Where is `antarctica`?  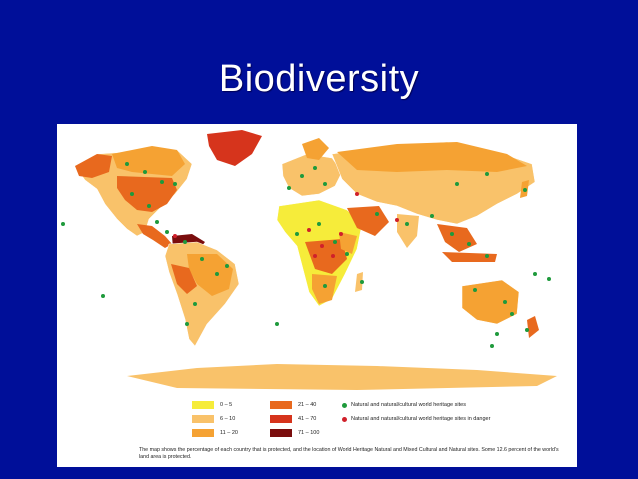
antarctica is located at coordinates (342, 377).